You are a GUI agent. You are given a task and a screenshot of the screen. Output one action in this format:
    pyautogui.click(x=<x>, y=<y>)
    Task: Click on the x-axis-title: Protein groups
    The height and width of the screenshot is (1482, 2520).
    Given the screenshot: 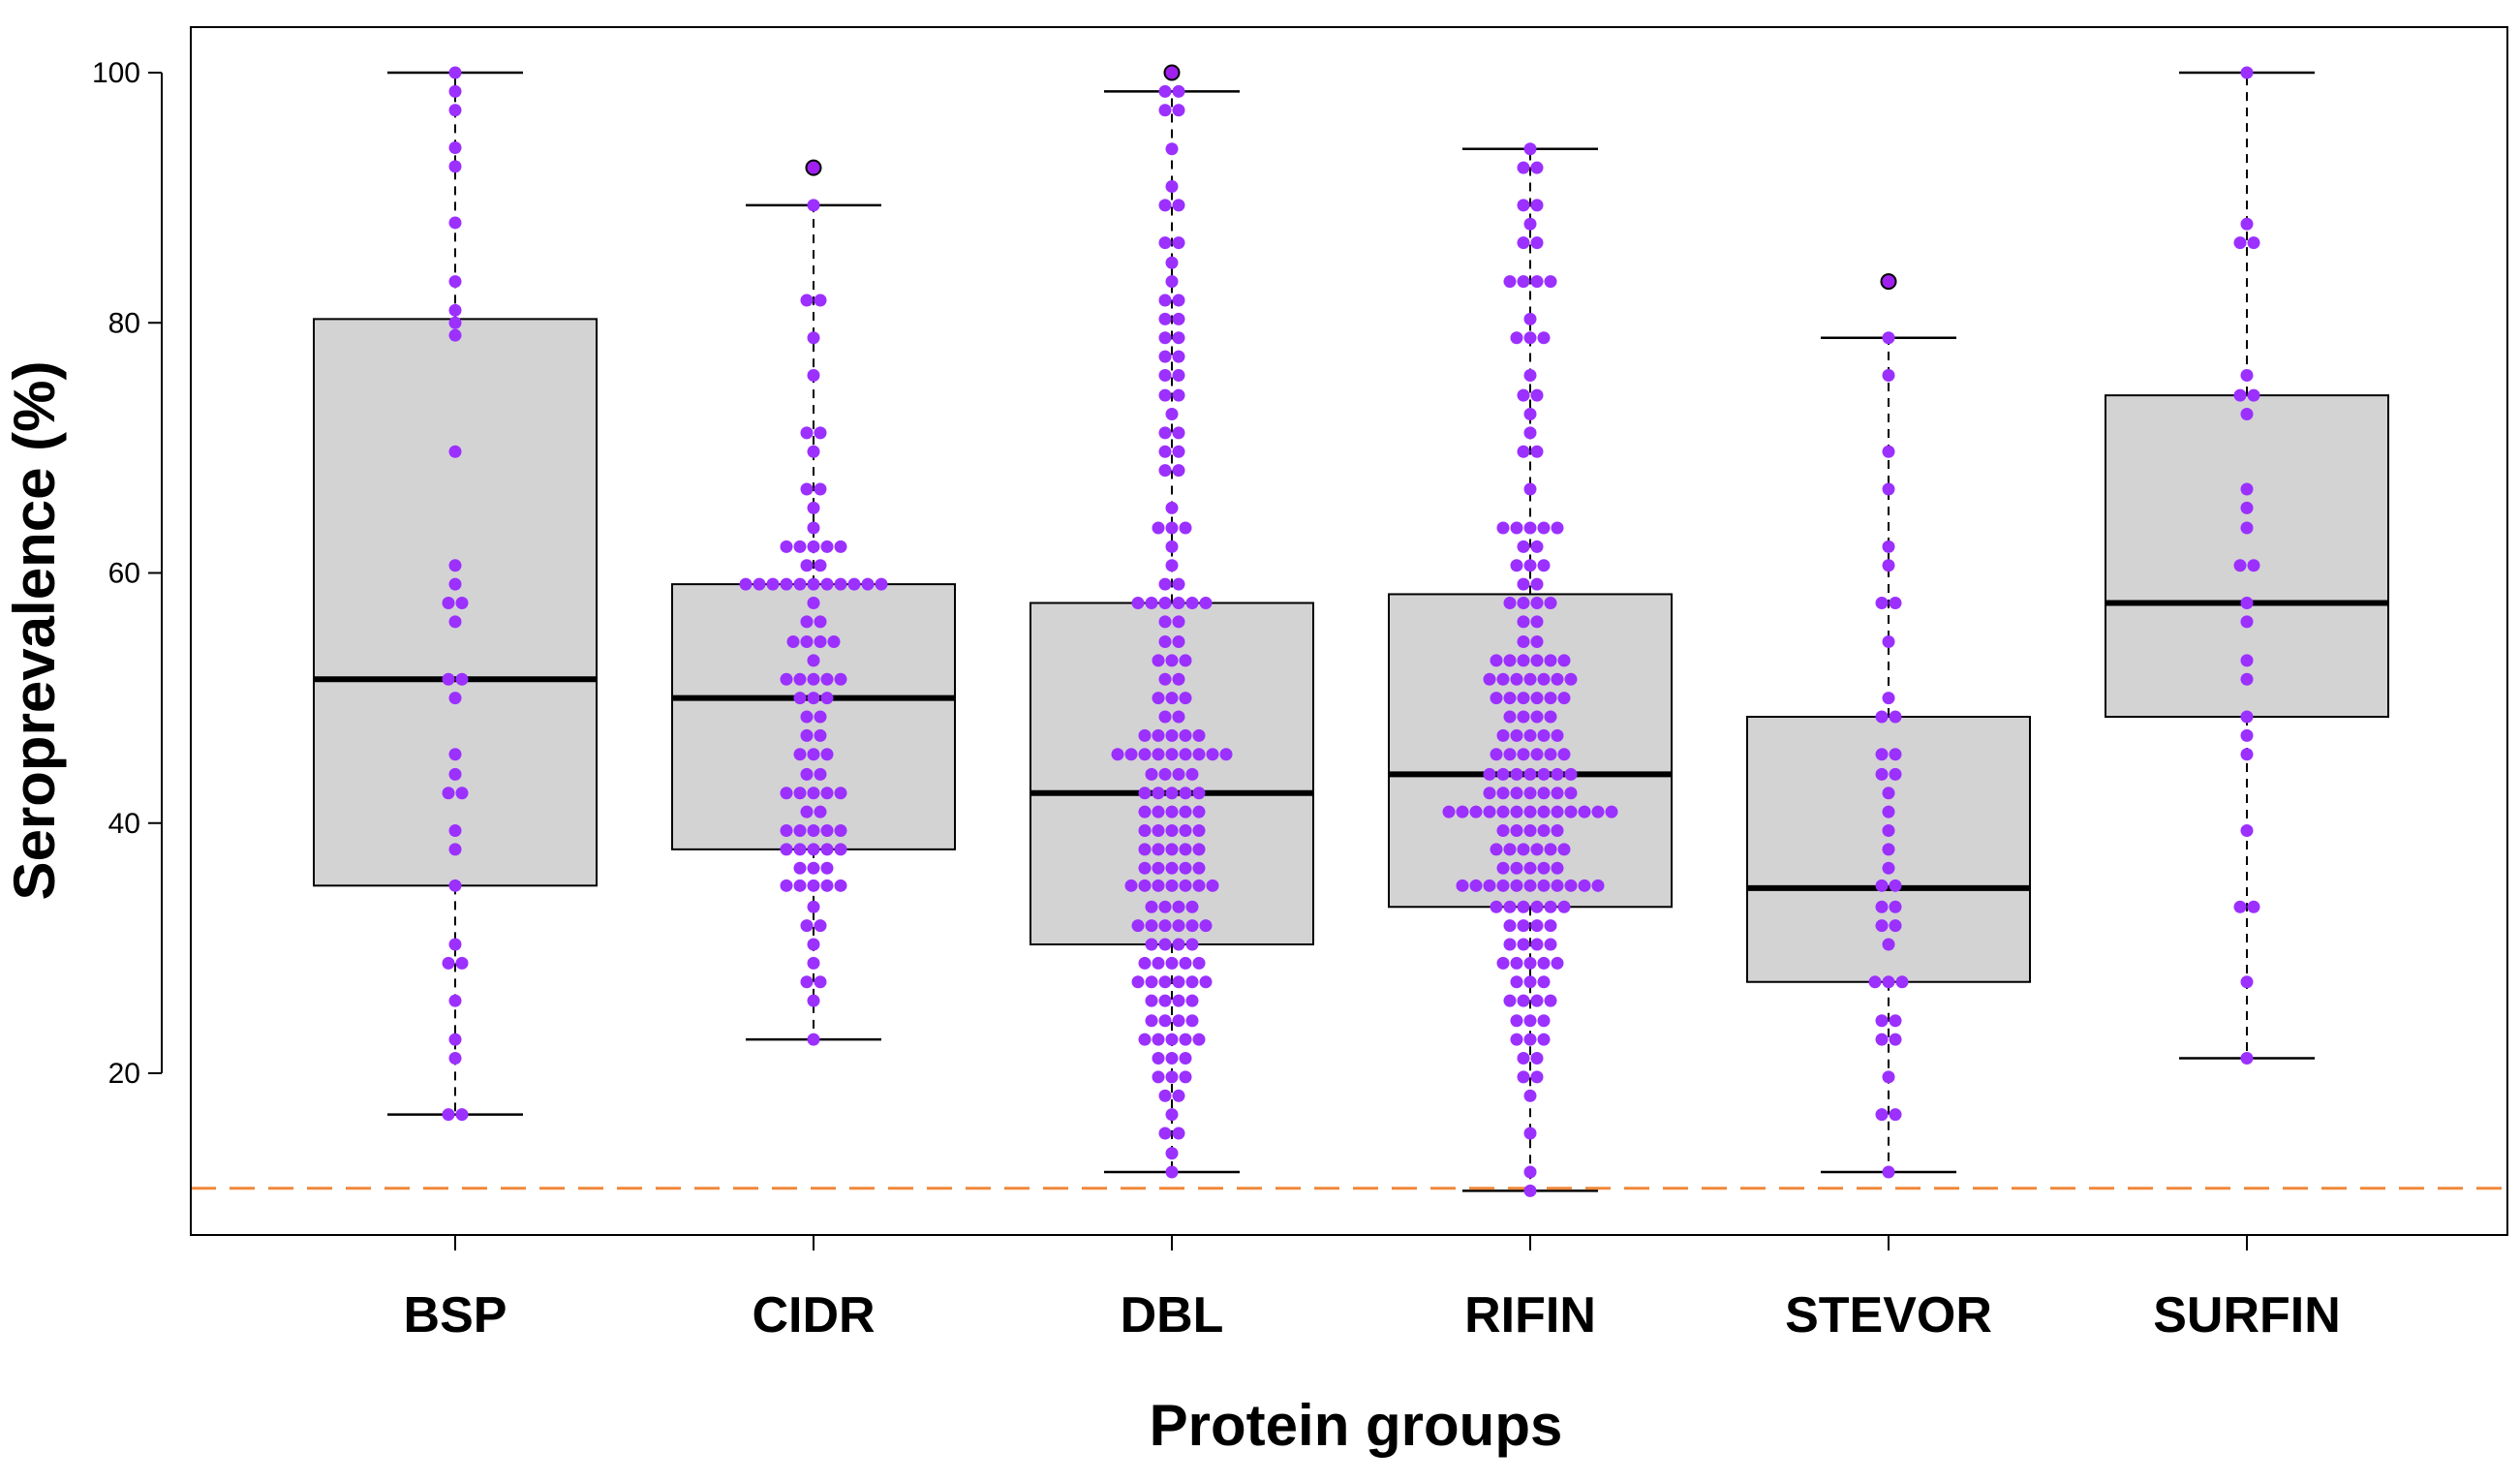 What is the action you would take?
    pyautogui.click(x=1357, y=1425)
    